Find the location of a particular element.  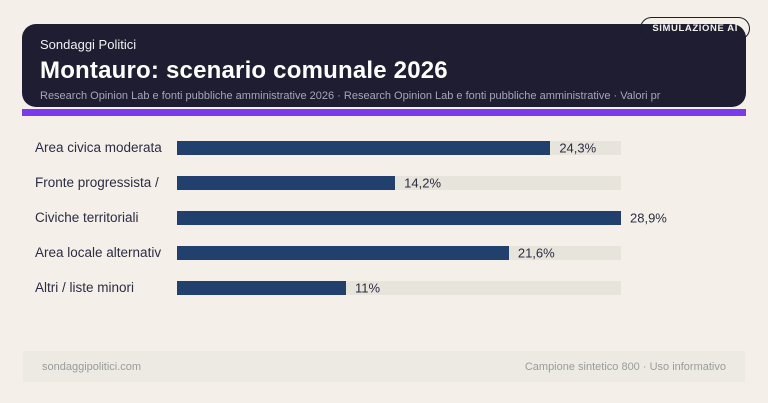

bar-track: 24,3% is located at coordinates (399, 148).